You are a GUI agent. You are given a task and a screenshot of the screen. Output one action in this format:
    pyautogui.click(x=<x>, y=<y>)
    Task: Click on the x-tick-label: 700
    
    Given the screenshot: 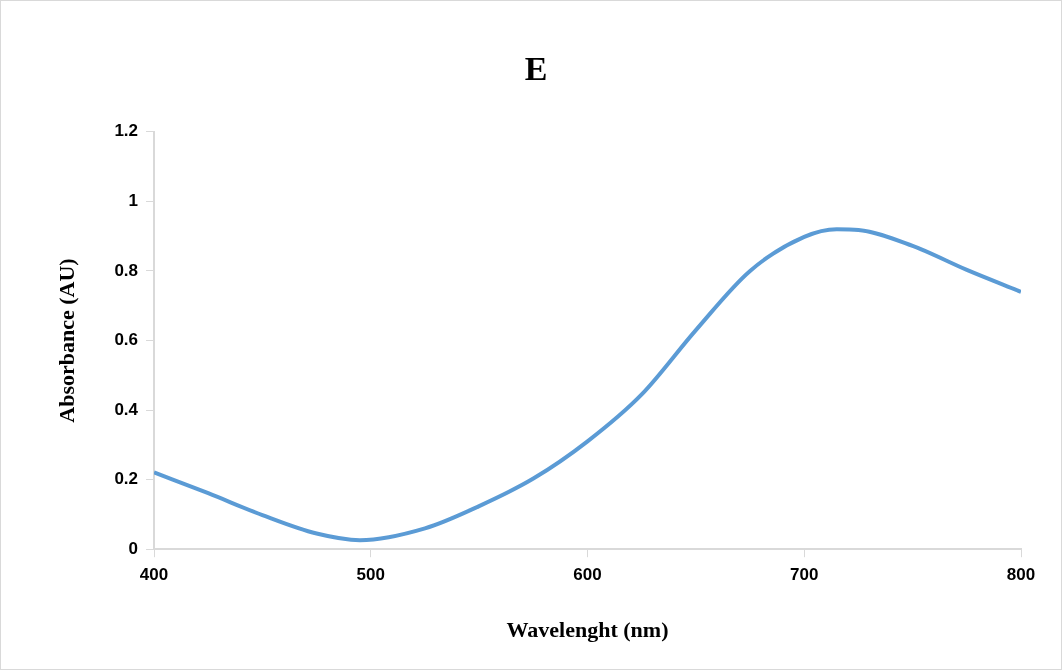 What is the action you would take?
    pyautogui.click(x=804, y=575)
    